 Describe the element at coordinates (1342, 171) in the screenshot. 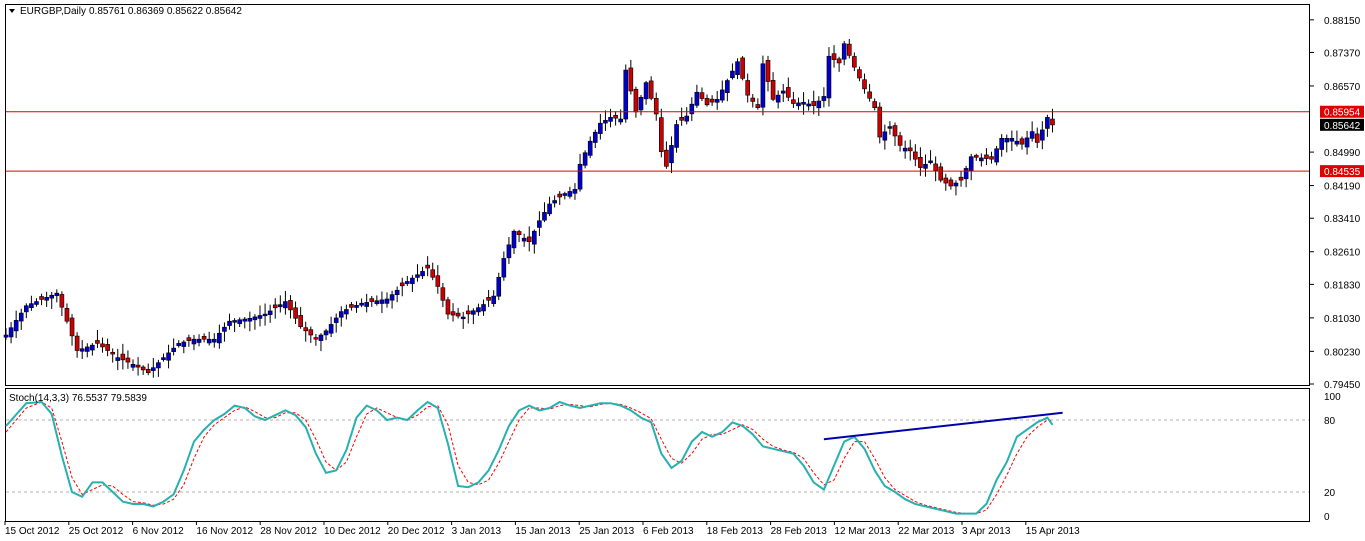

I see `price-tag` at that location.